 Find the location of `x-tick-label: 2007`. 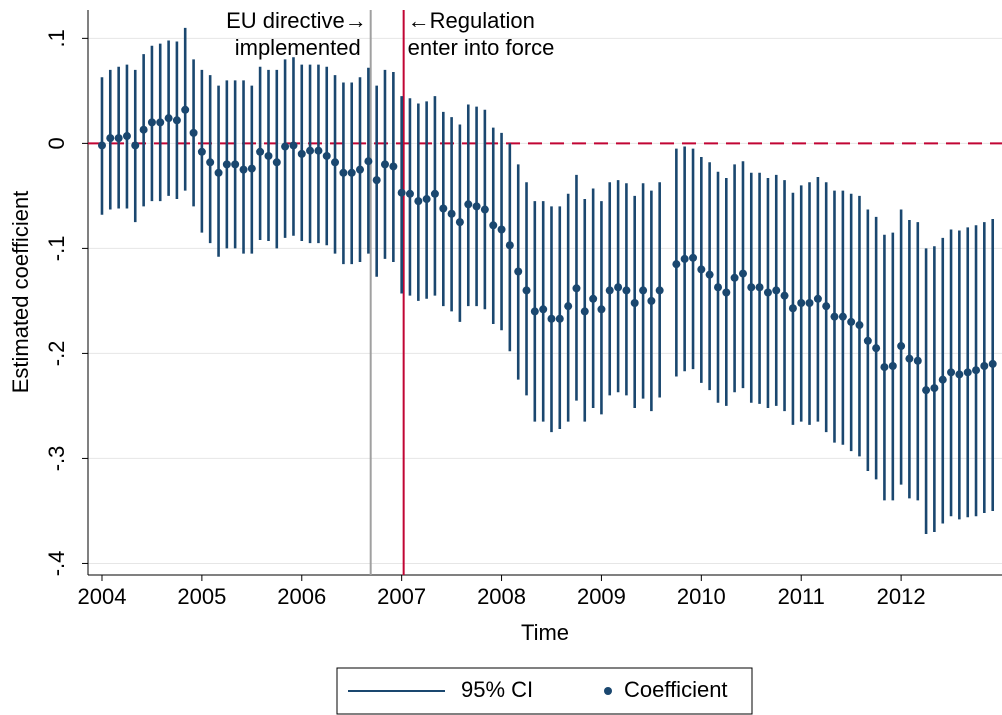

x-tick-label: 2007 is located at coordinates (401, 596).